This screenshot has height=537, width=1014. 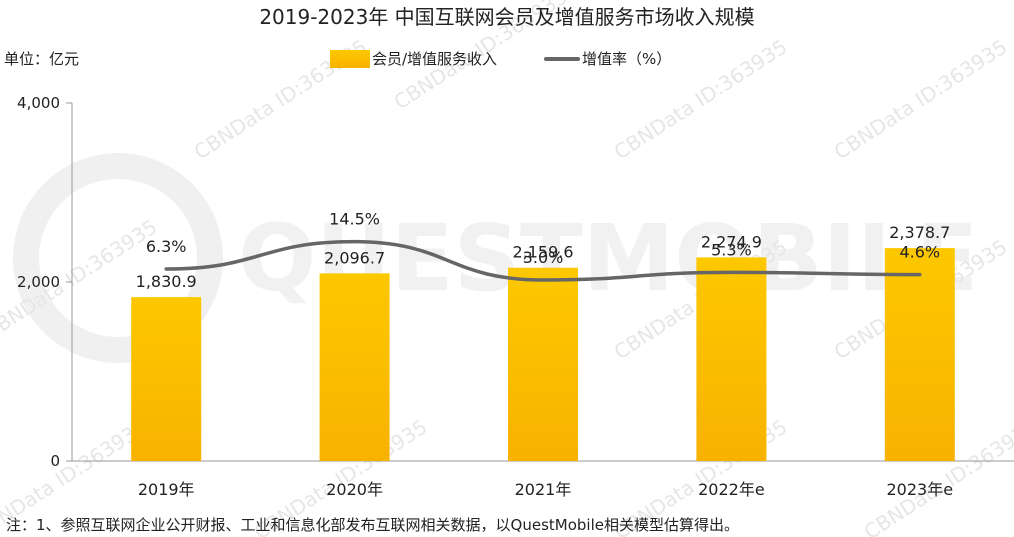 I want to click on rate-line-group, so click(x=543, y=260).